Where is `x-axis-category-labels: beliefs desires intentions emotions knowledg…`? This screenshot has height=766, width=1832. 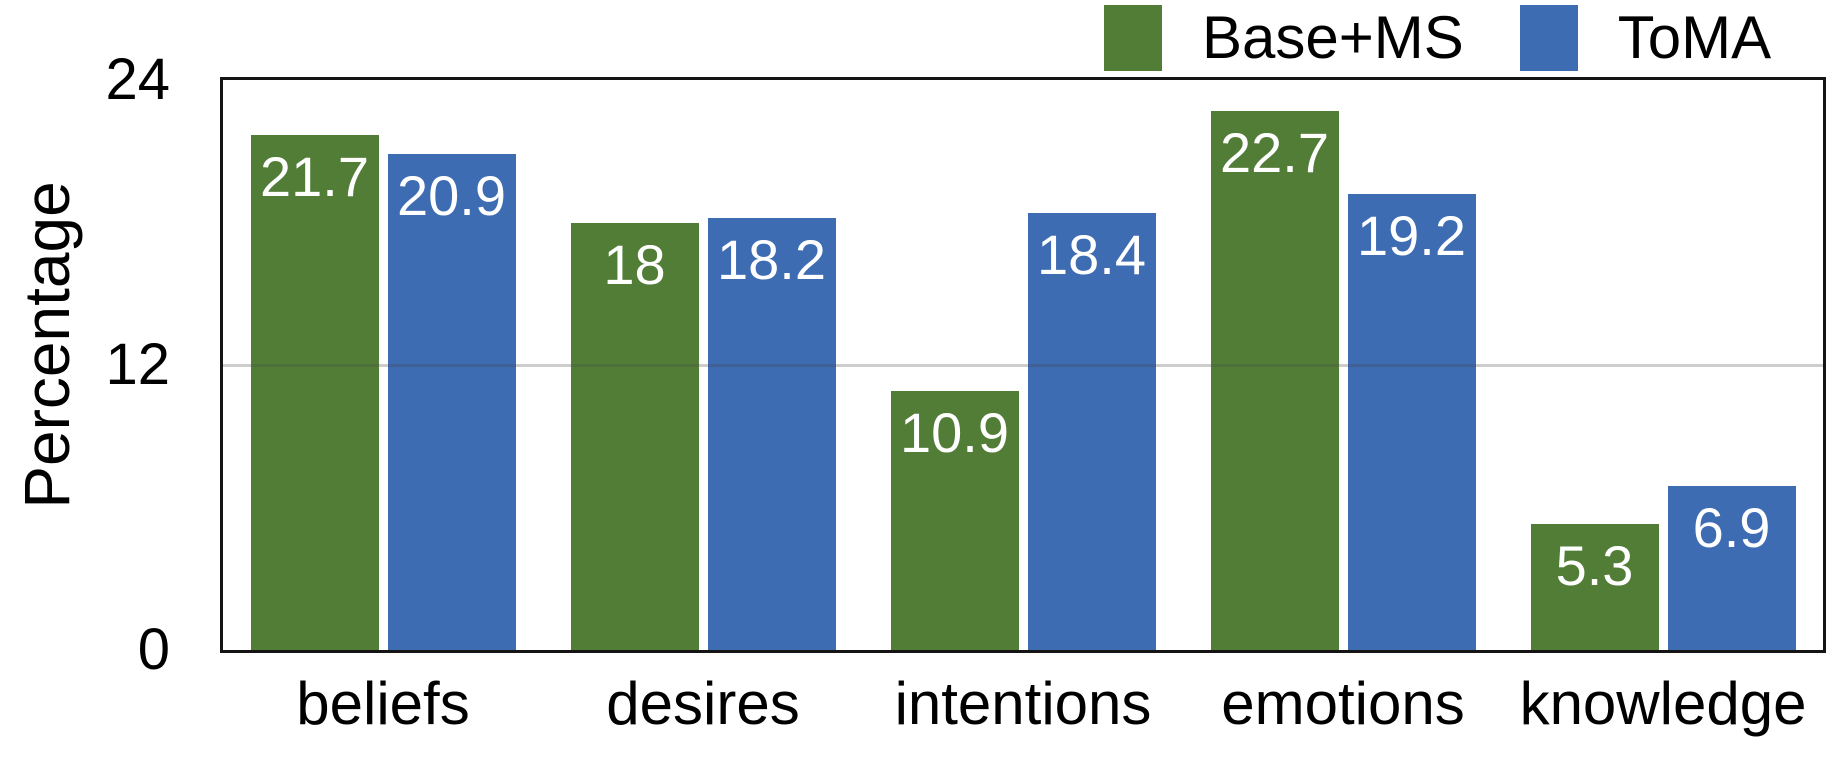
x-axis-category-labels: beliefs desires intentions emotions knowledg… is located at coordinates (1023, 713).